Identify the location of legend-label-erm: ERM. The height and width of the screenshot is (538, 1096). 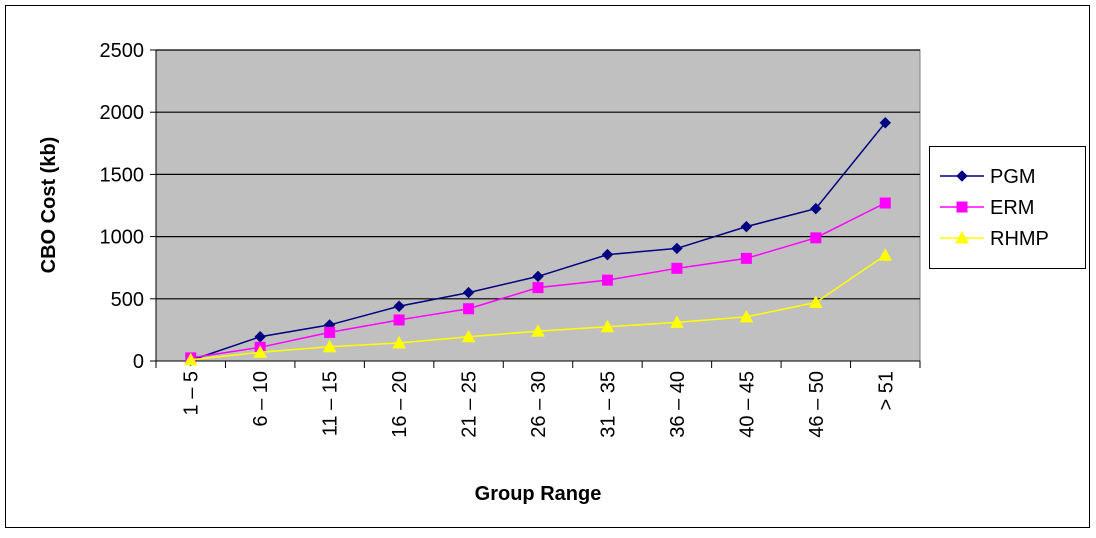
(1012, 208).